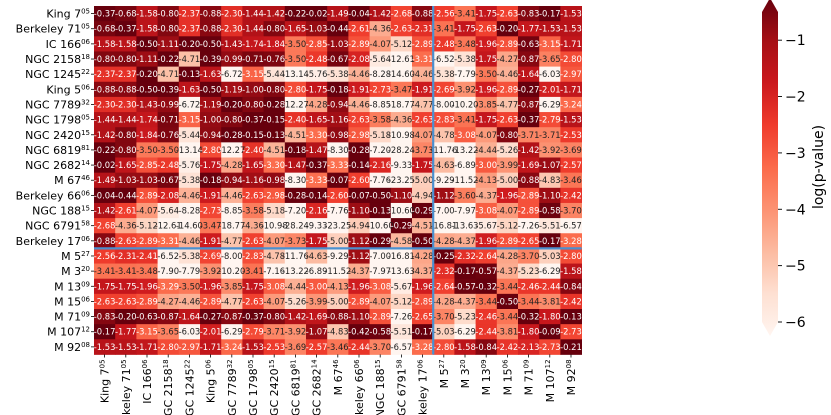 This screenshot has width=831, height=415. I want to click on cell-value-label: -4.36, so click(253, 226).